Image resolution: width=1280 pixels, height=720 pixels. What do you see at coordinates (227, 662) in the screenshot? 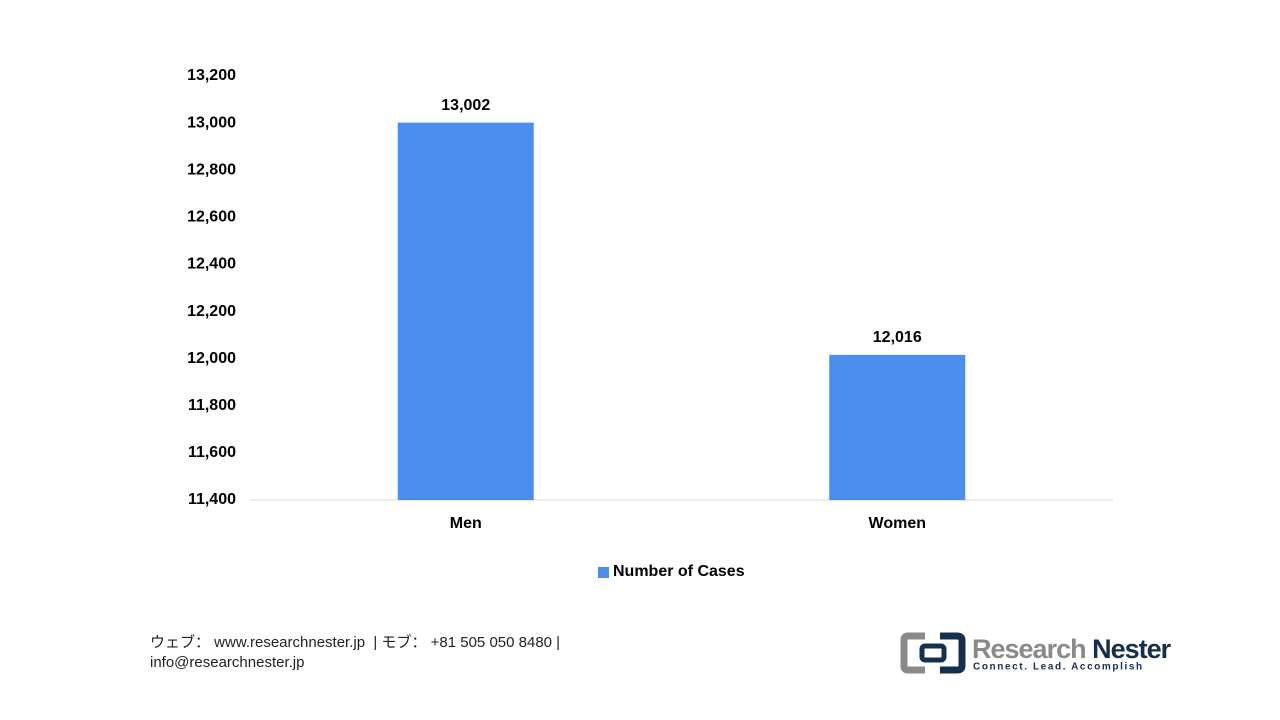
I see `footer-email: info@researchnester.jp` at bounding box center [227, 662].